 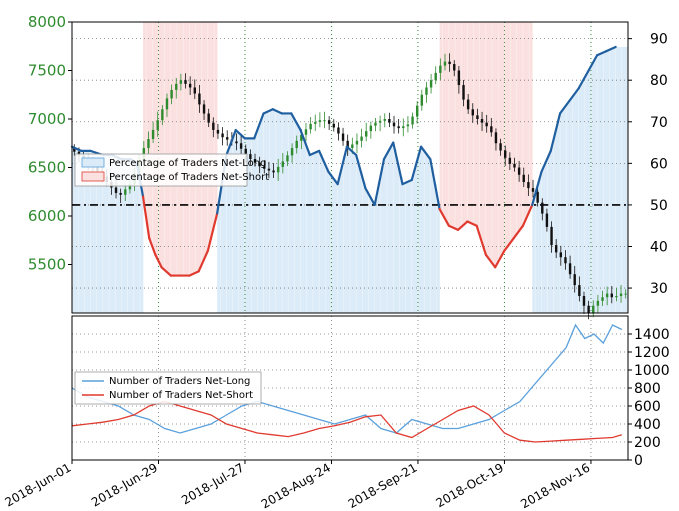 What do you see at coordinates (659, 40) in the screenshot?
I see `right-tick-label: 90` at bounding box center [659, 40].